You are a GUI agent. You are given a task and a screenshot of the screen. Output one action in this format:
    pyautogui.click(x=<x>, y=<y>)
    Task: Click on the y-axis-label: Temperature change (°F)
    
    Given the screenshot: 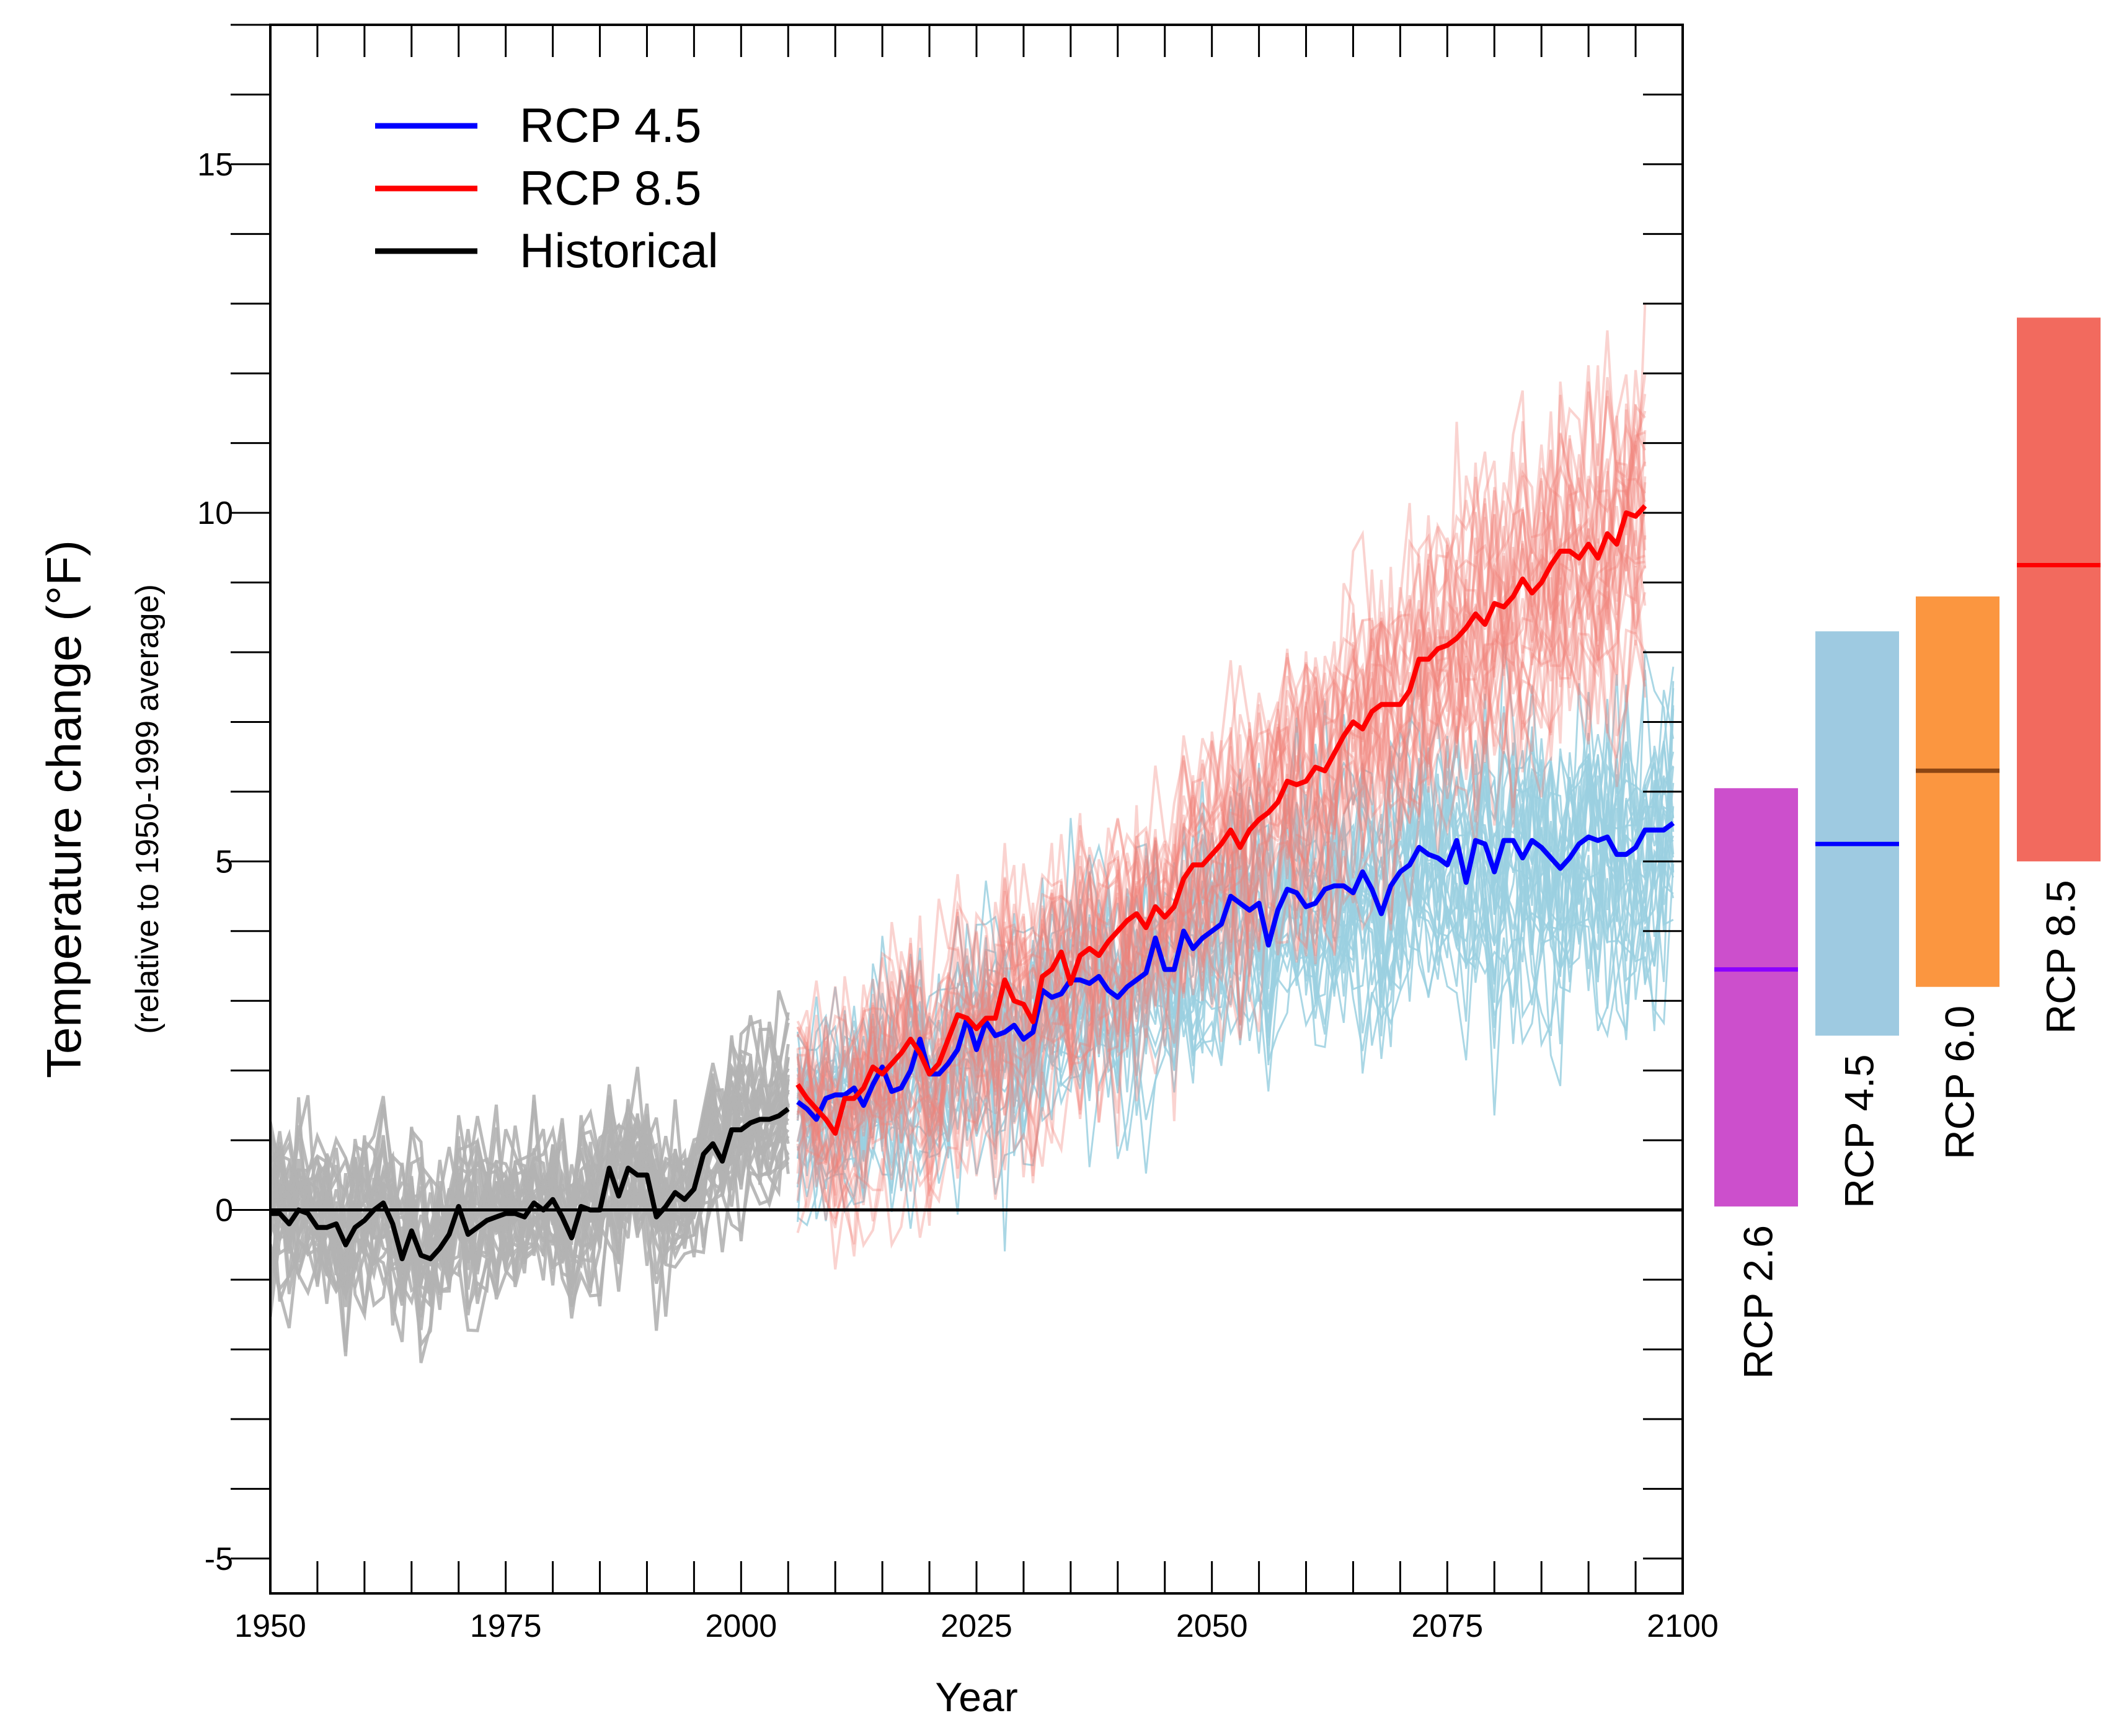 What is the action you would take?
    pyautogui.click(x=64, y=809)
    